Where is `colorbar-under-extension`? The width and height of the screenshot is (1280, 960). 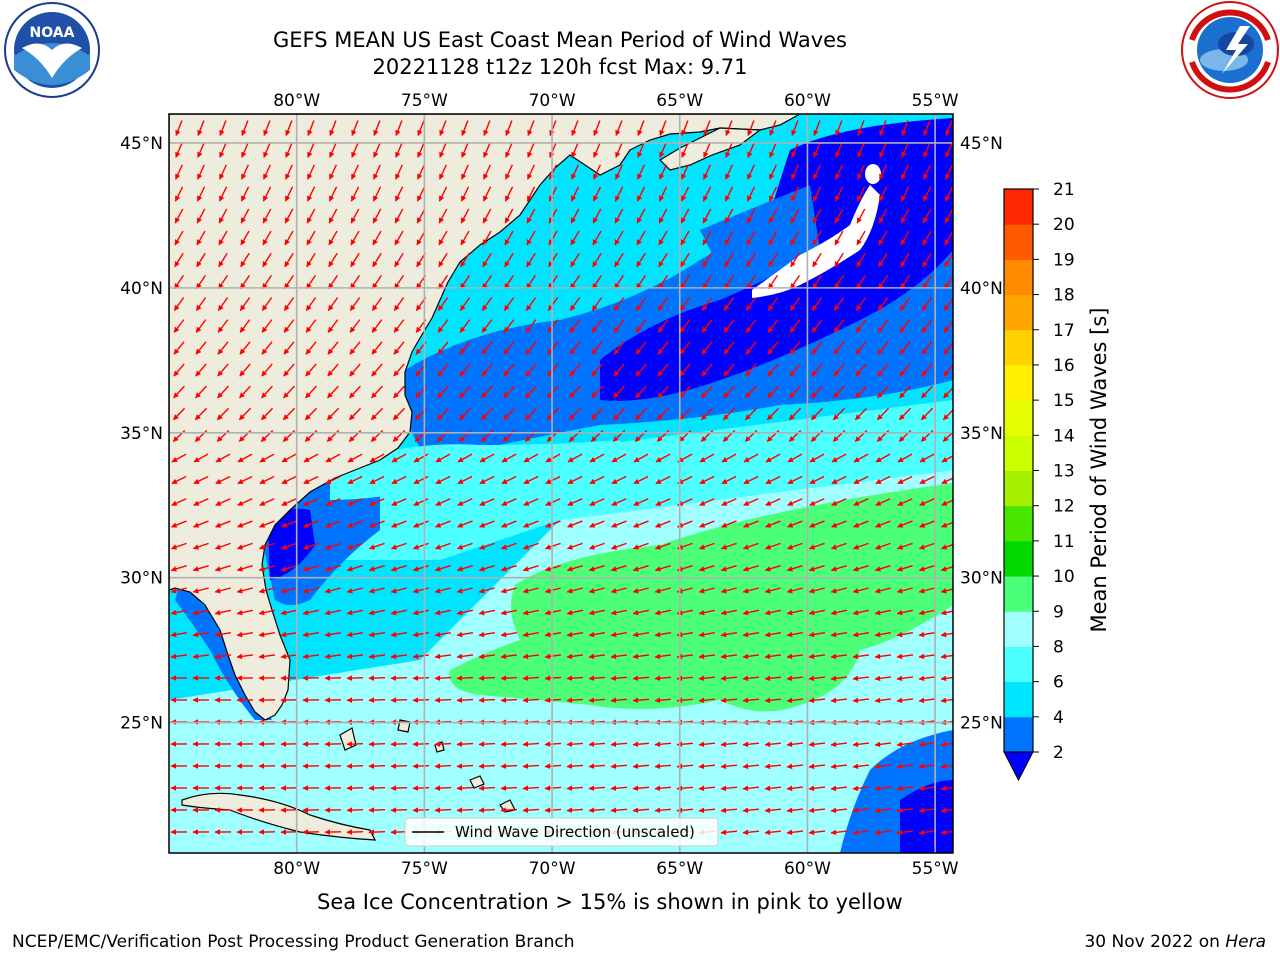 colorbar-under-extension is located at coordinates (1018, 766).